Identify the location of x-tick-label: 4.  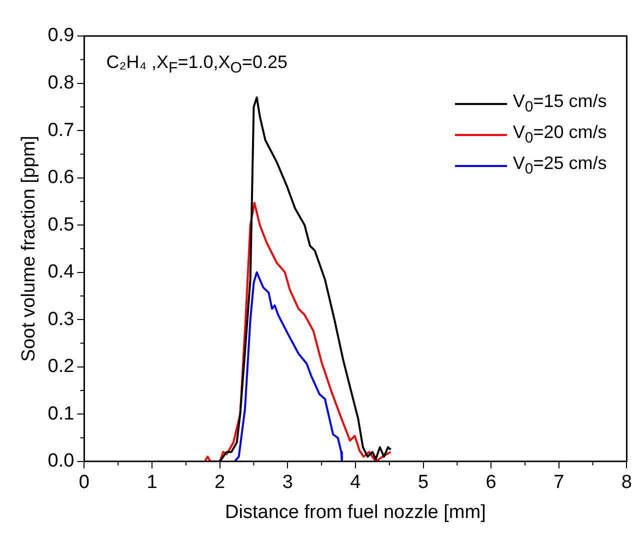
(356, 483).